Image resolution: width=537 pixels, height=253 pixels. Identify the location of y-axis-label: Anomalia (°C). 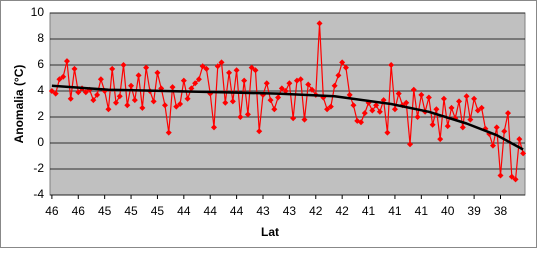
(19, 104).